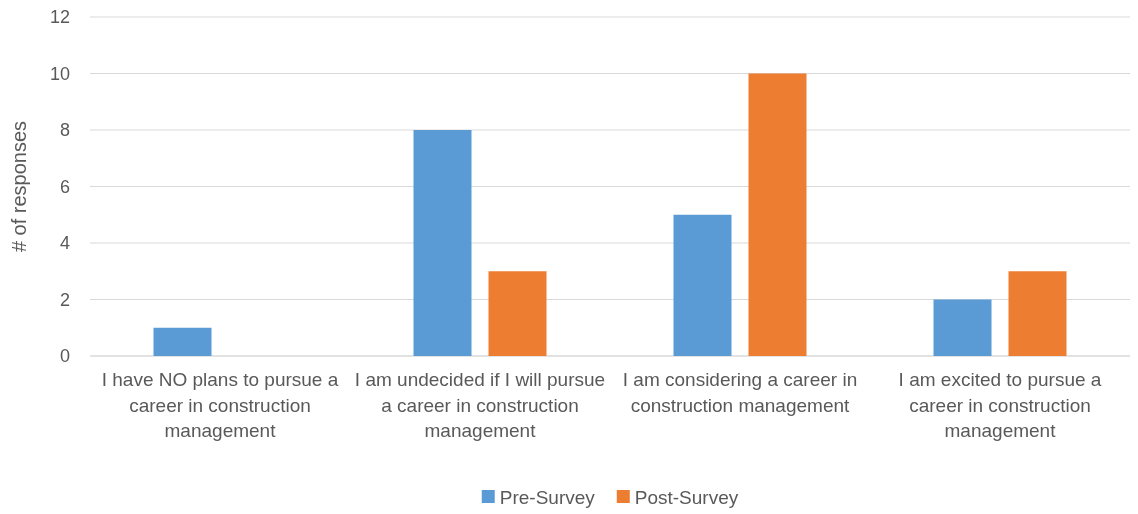 Image resolution: width=1138 pixels, height=514 pixels. I want to click on legend-label: Post-Survey, so click(686, 497).